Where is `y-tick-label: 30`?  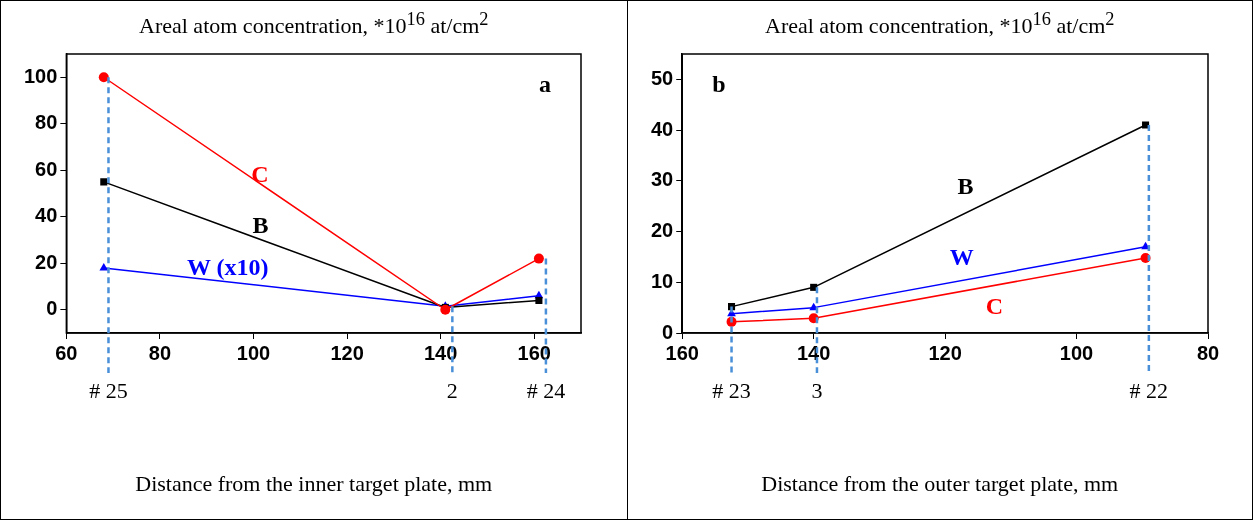
y-tick-label: 30 is located at coordinates (661, 179).